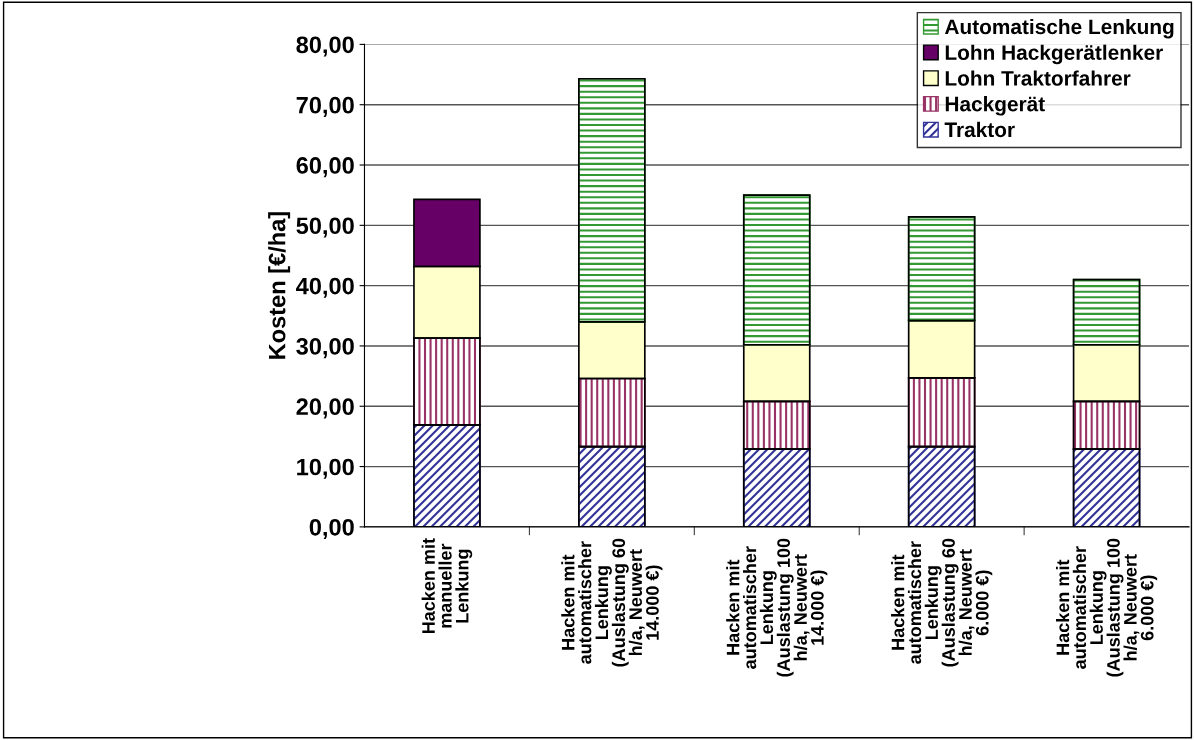 This screenshot has width=1195, height=740. What do you see at coordinates (1038, 78) in the screenshot?
I see `legend-label: Lohn Traktorfahrer` at bounding box center [1038, 78].